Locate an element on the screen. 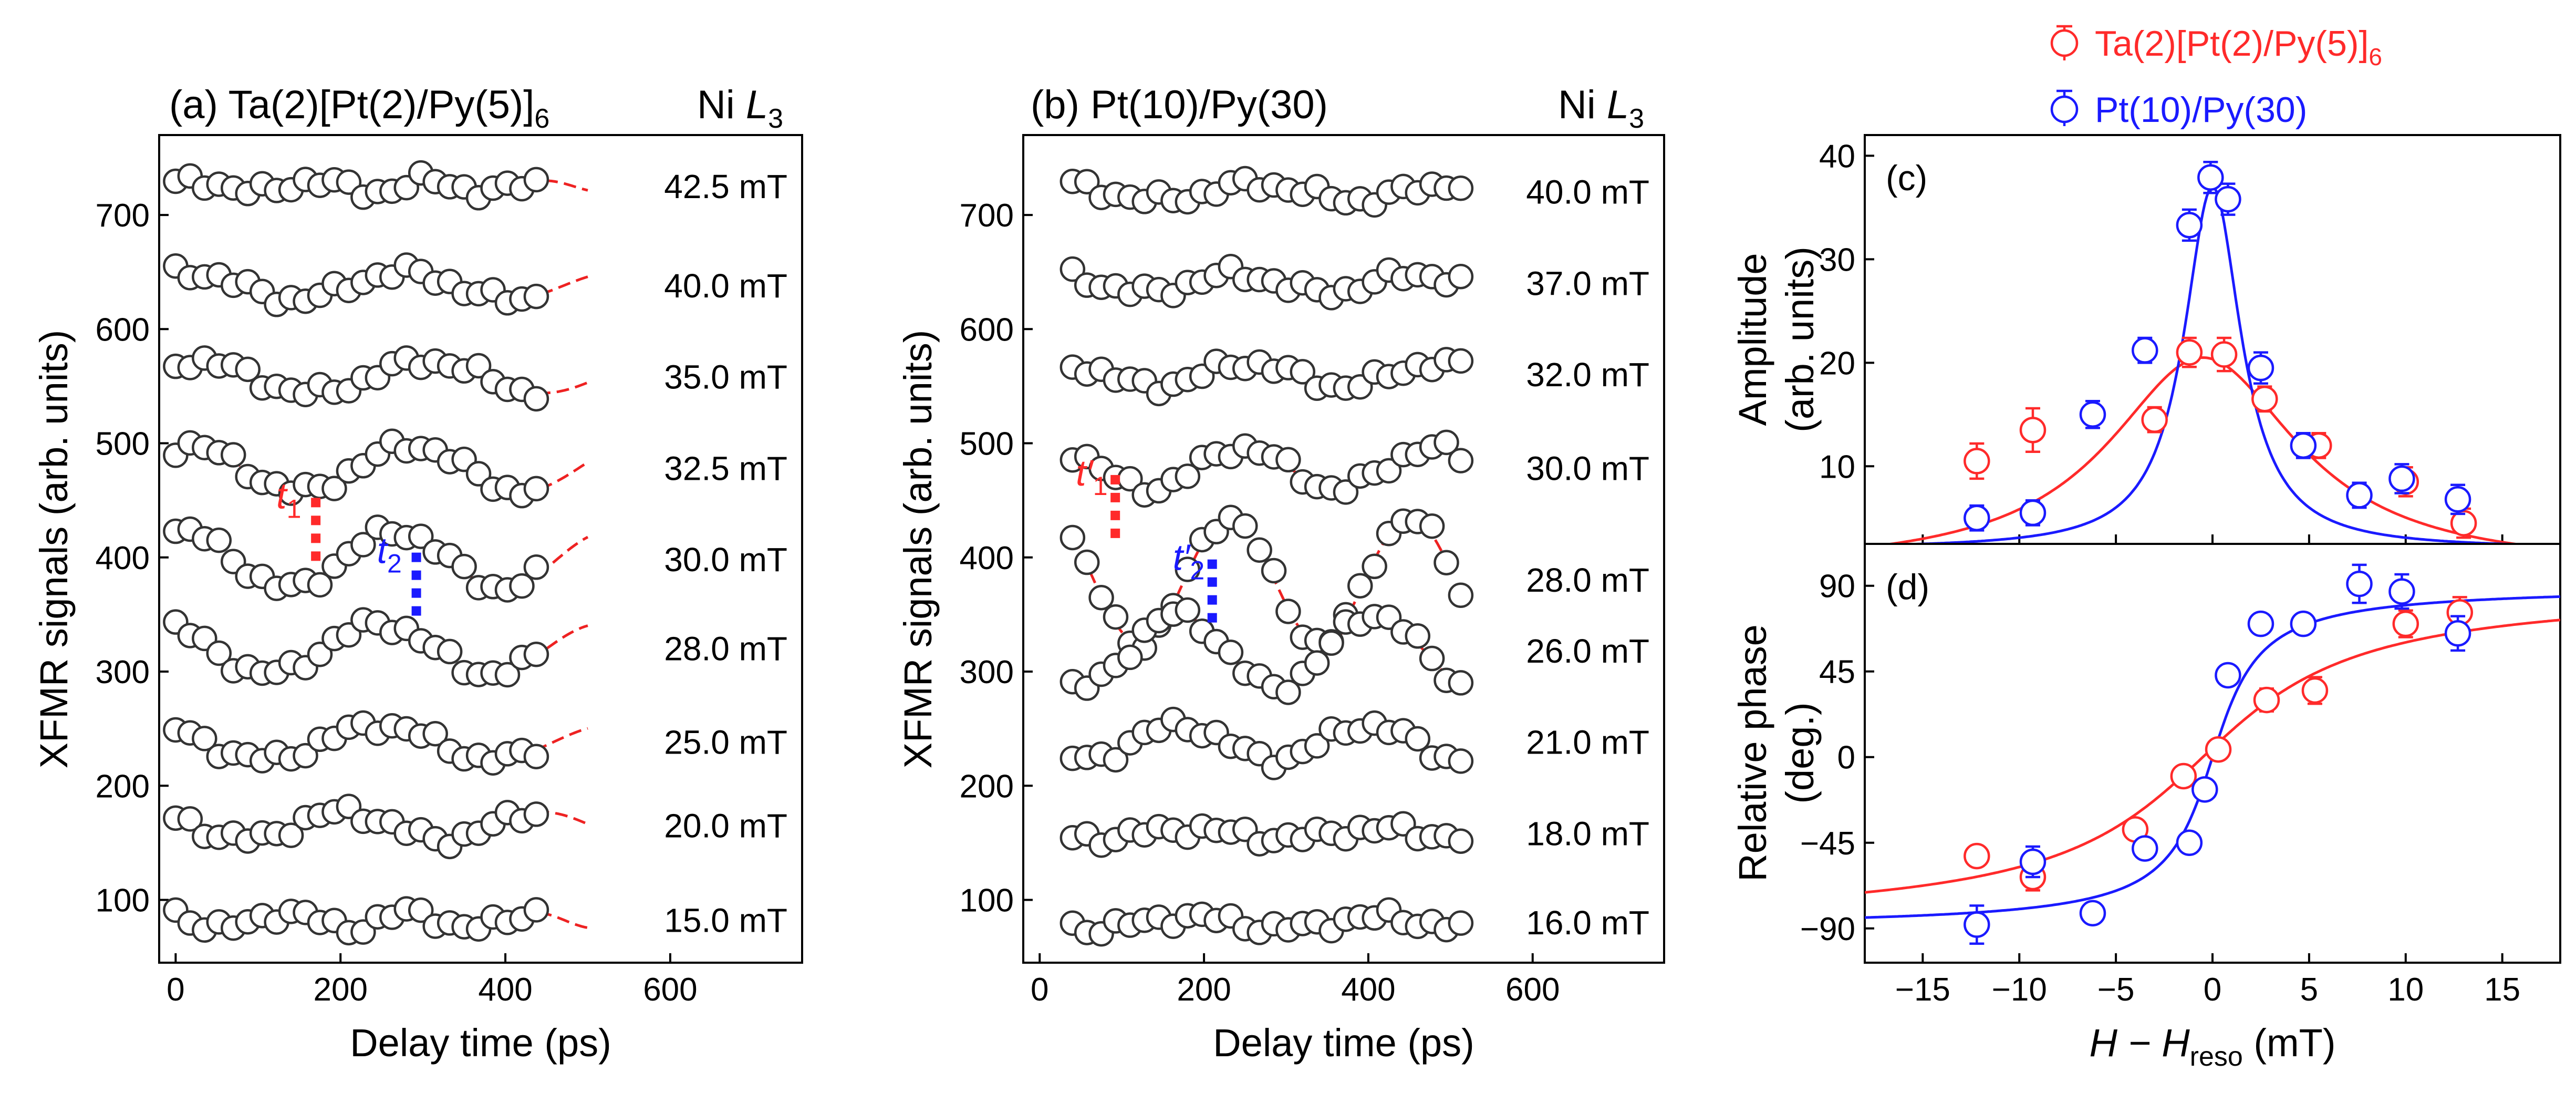 This screenshot has height=1103, width=2576. panel-b-xtick-label: 400 is located at coordinates (1368, 990).